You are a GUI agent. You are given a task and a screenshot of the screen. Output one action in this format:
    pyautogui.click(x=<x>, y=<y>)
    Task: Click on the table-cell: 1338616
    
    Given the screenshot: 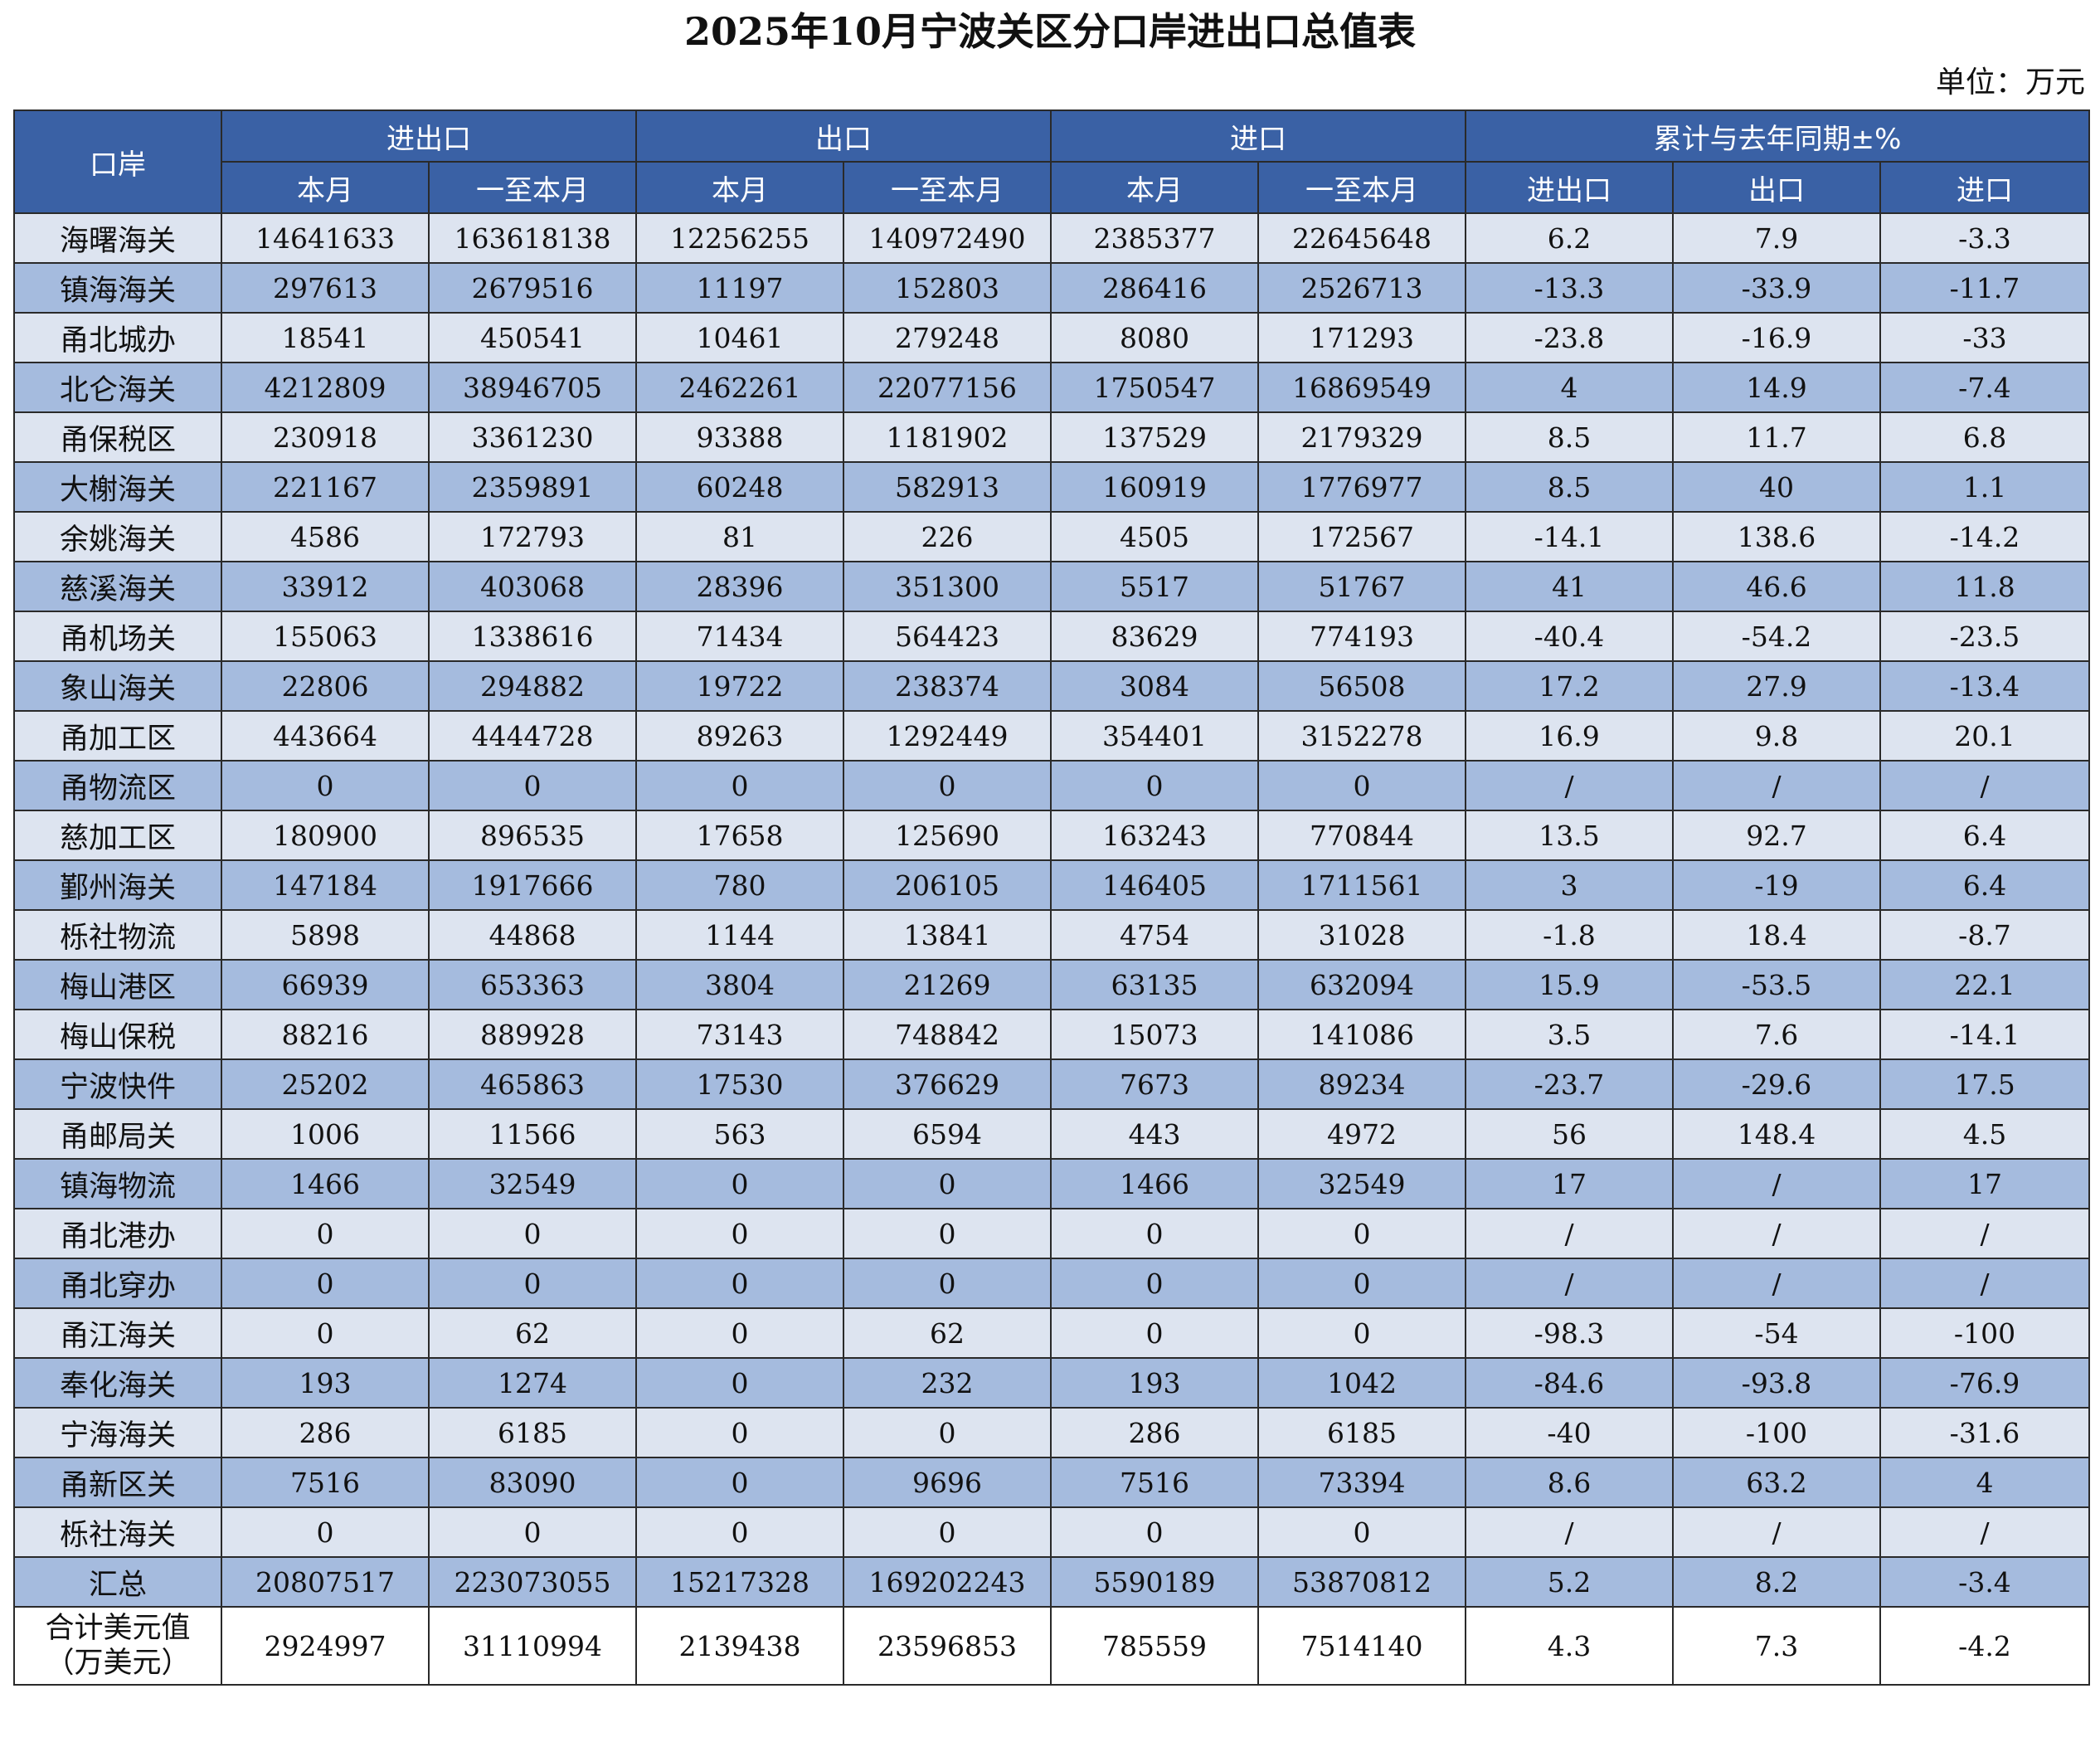 What is the action you would take?
    pyautogui.click(x=533, y=636)
    